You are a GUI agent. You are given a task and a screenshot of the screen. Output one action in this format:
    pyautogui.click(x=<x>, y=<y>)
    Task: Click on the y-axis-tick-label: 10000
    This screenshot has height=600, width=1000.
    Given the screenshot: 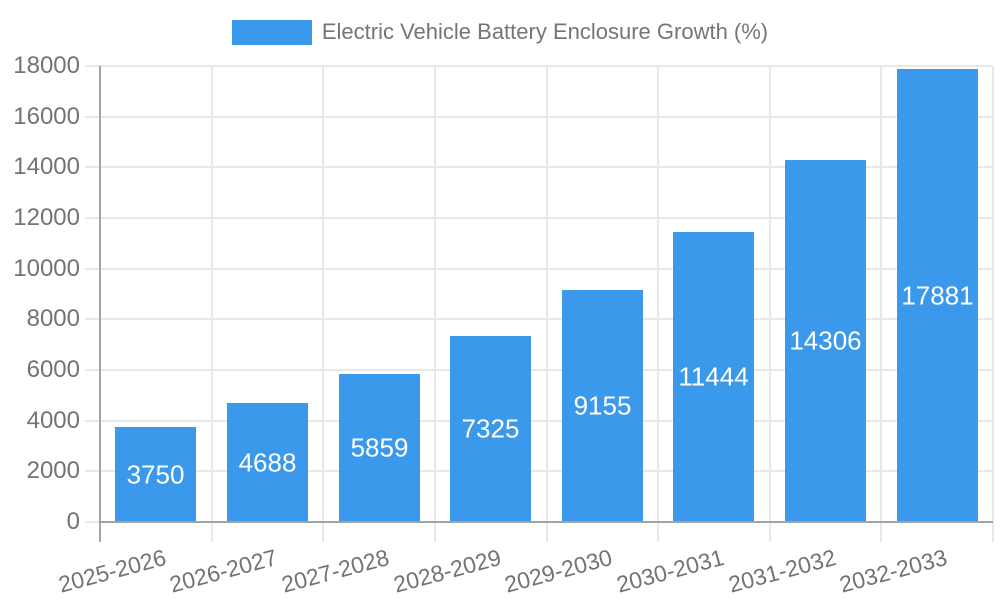 What is the action you would take?
    pyautogui.click(x=46, y=268)
    